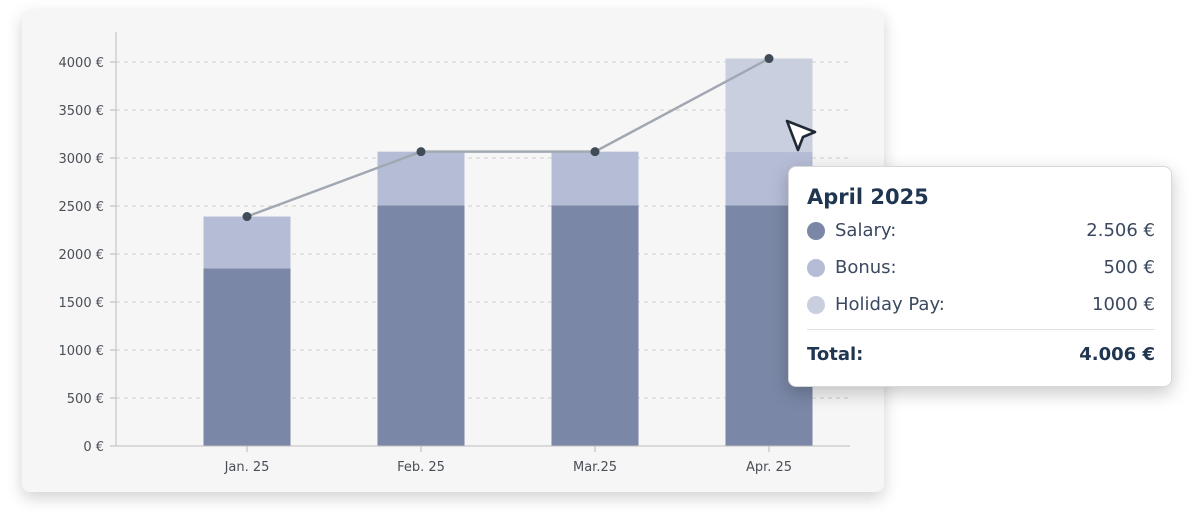 The width and height of the screenshot is (1194, 525). Describe the element at coordinates (981, 304) in the screenshot. I see `tooltip-row-holiday-pay: Holiday Pay: 1000 €` at that location.